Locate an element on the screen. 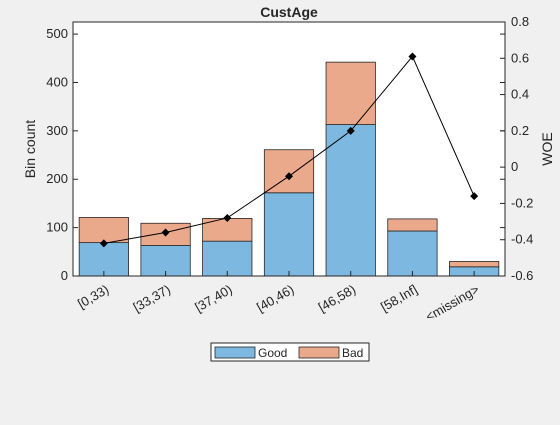 This screenshot has height=425, width=560. y2-tick-label-4: 0.2 is located at coordinates (520, 130).